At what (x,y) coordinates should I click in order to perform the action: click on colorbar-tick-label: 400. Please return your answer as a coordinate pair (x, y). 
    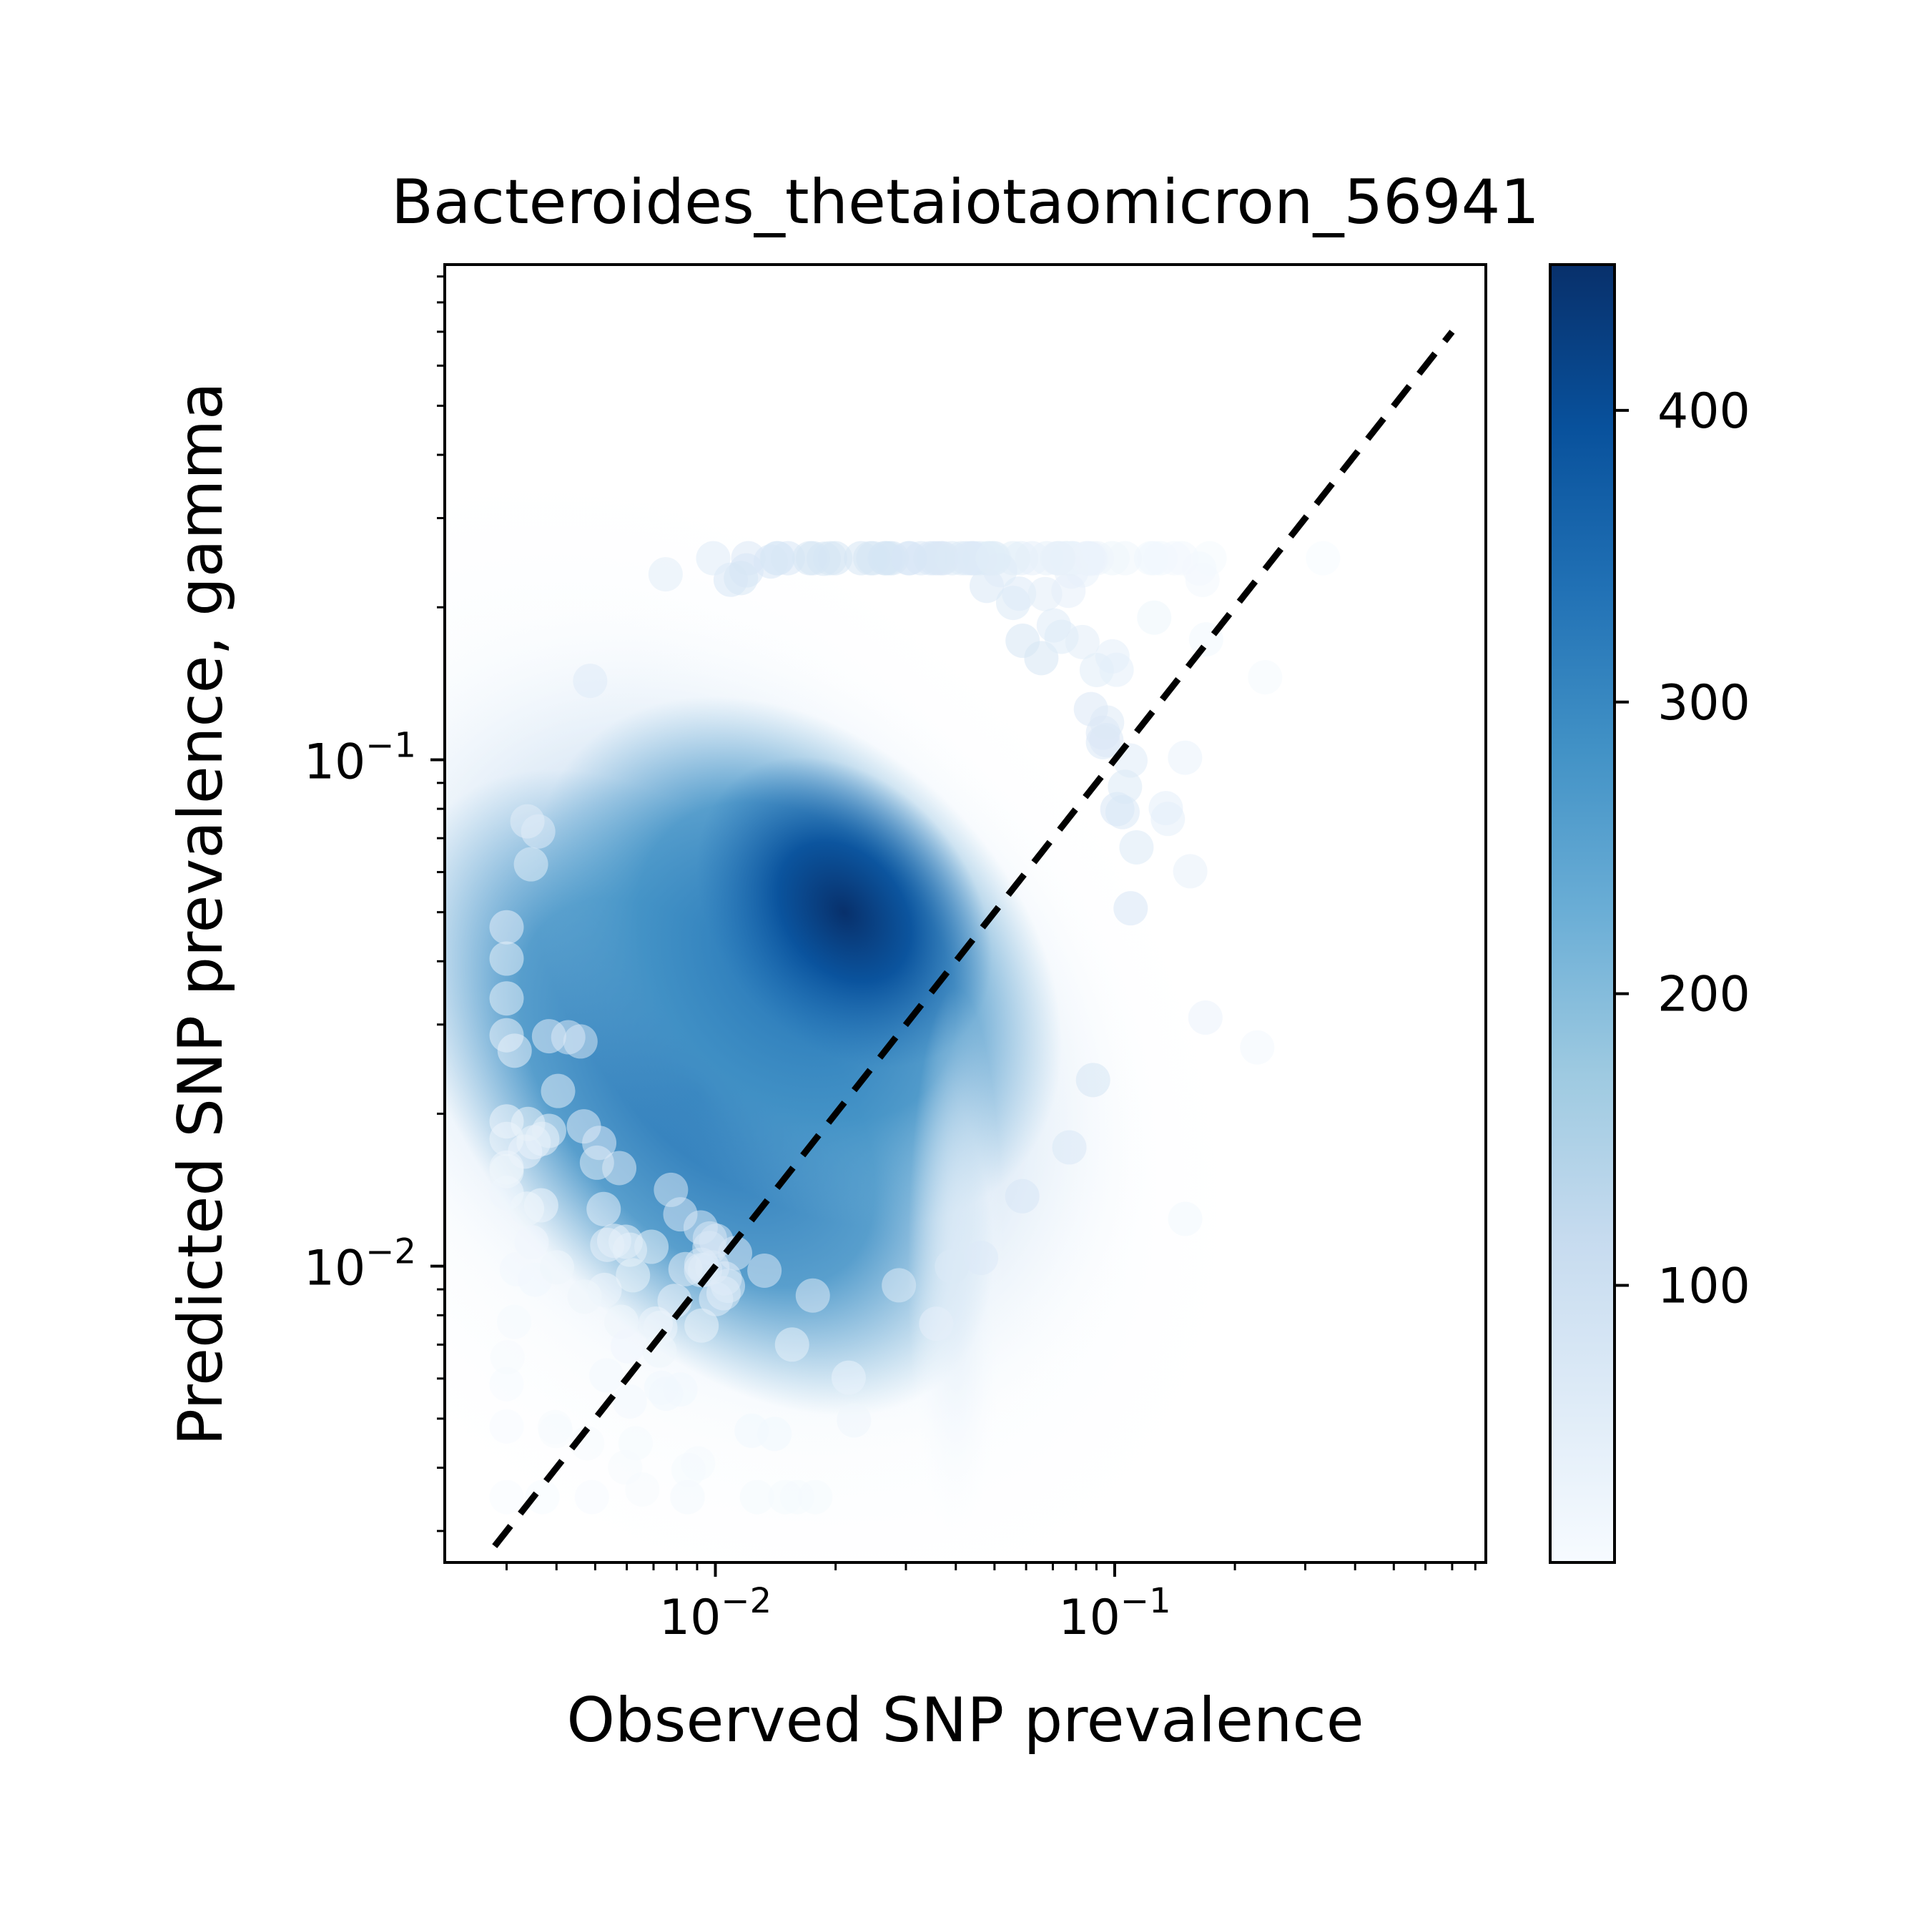
    Looking at the image, I should click on (1703, 411).